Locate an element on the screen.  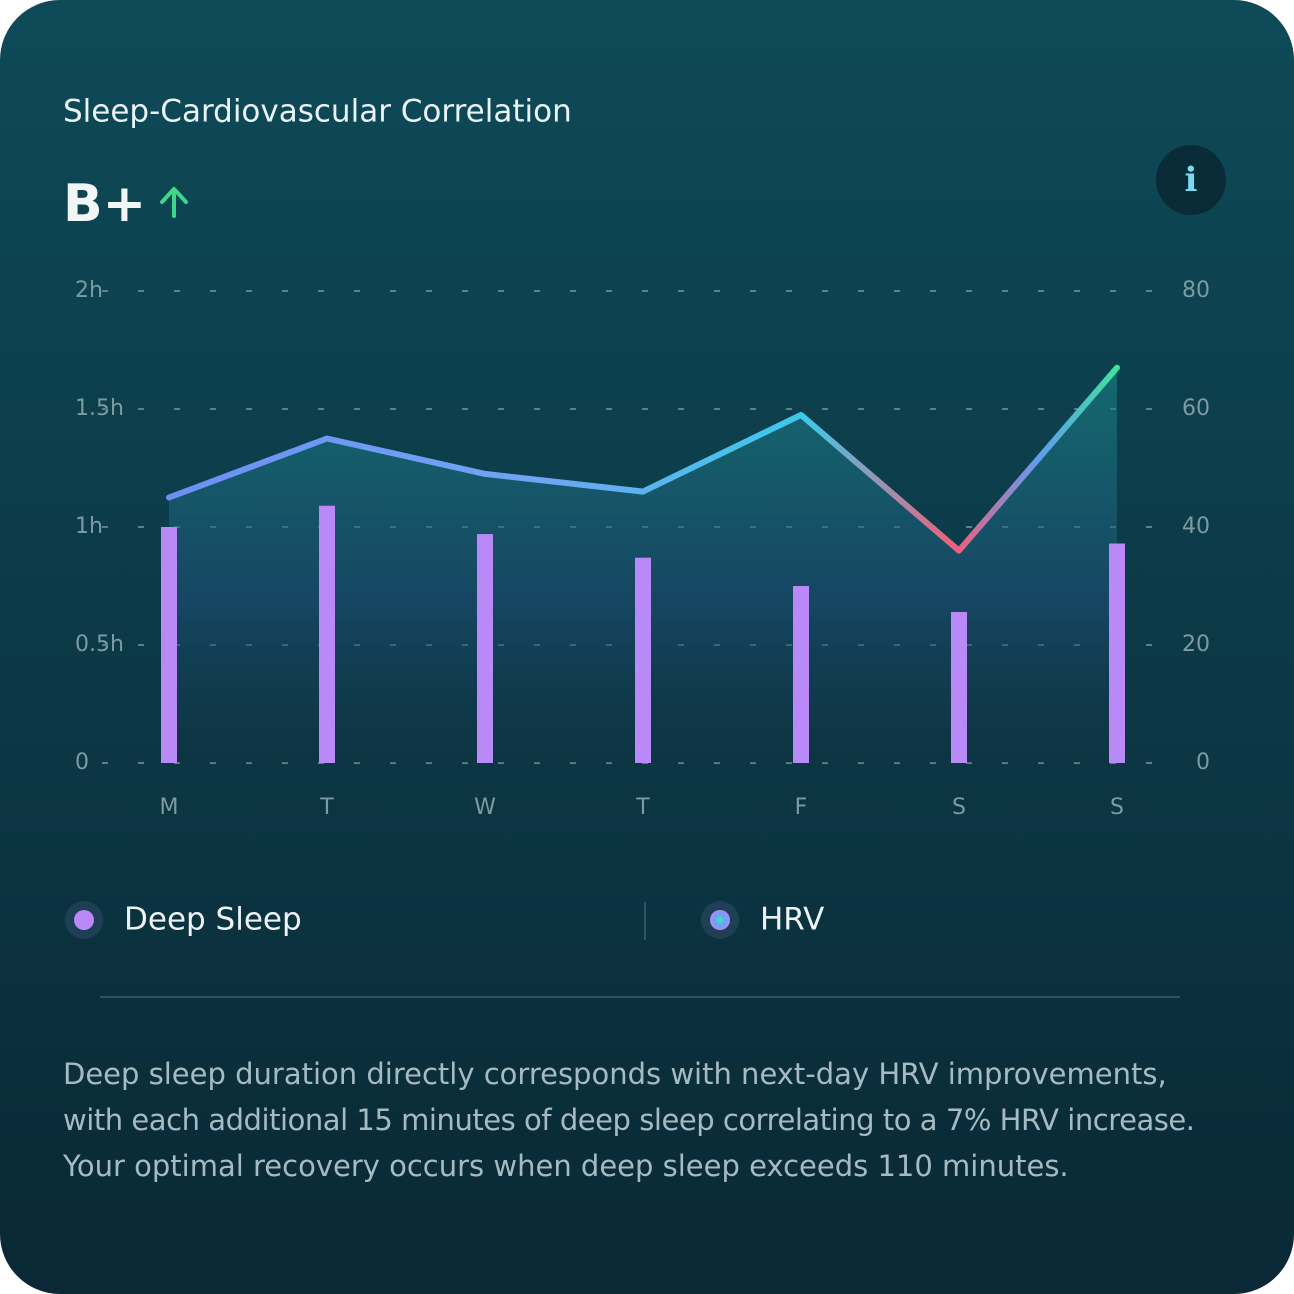
info-icon: i is located at coordinates (1191, 180).